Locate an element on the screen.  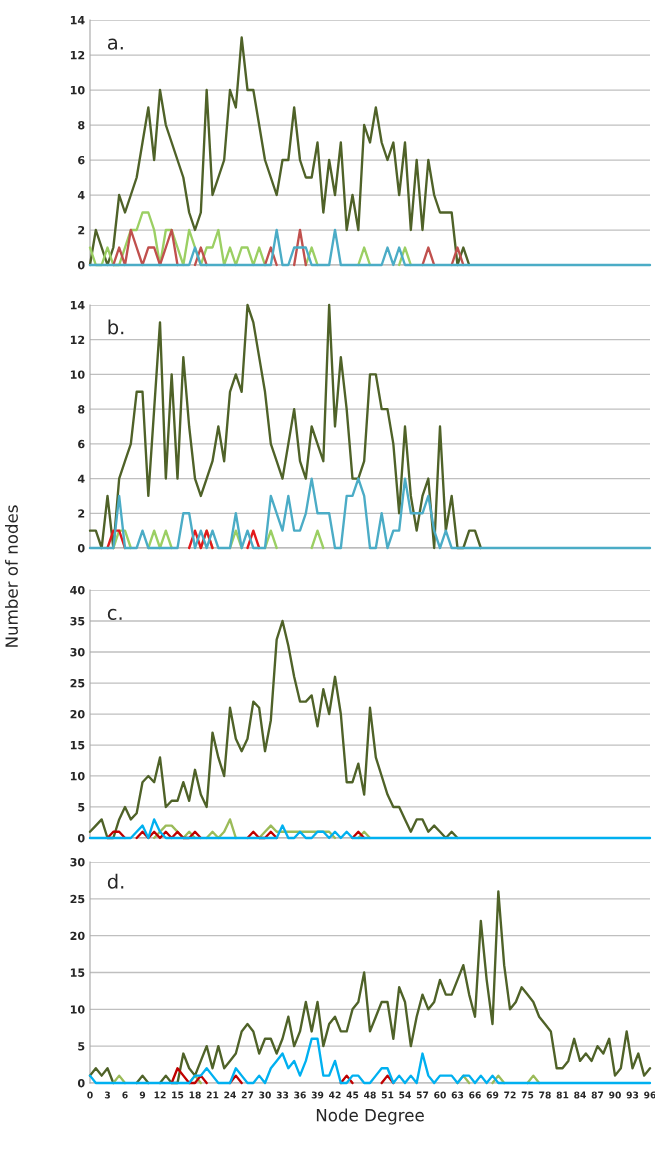
y-tick-label: 40 is located at coordinates (77, 590).